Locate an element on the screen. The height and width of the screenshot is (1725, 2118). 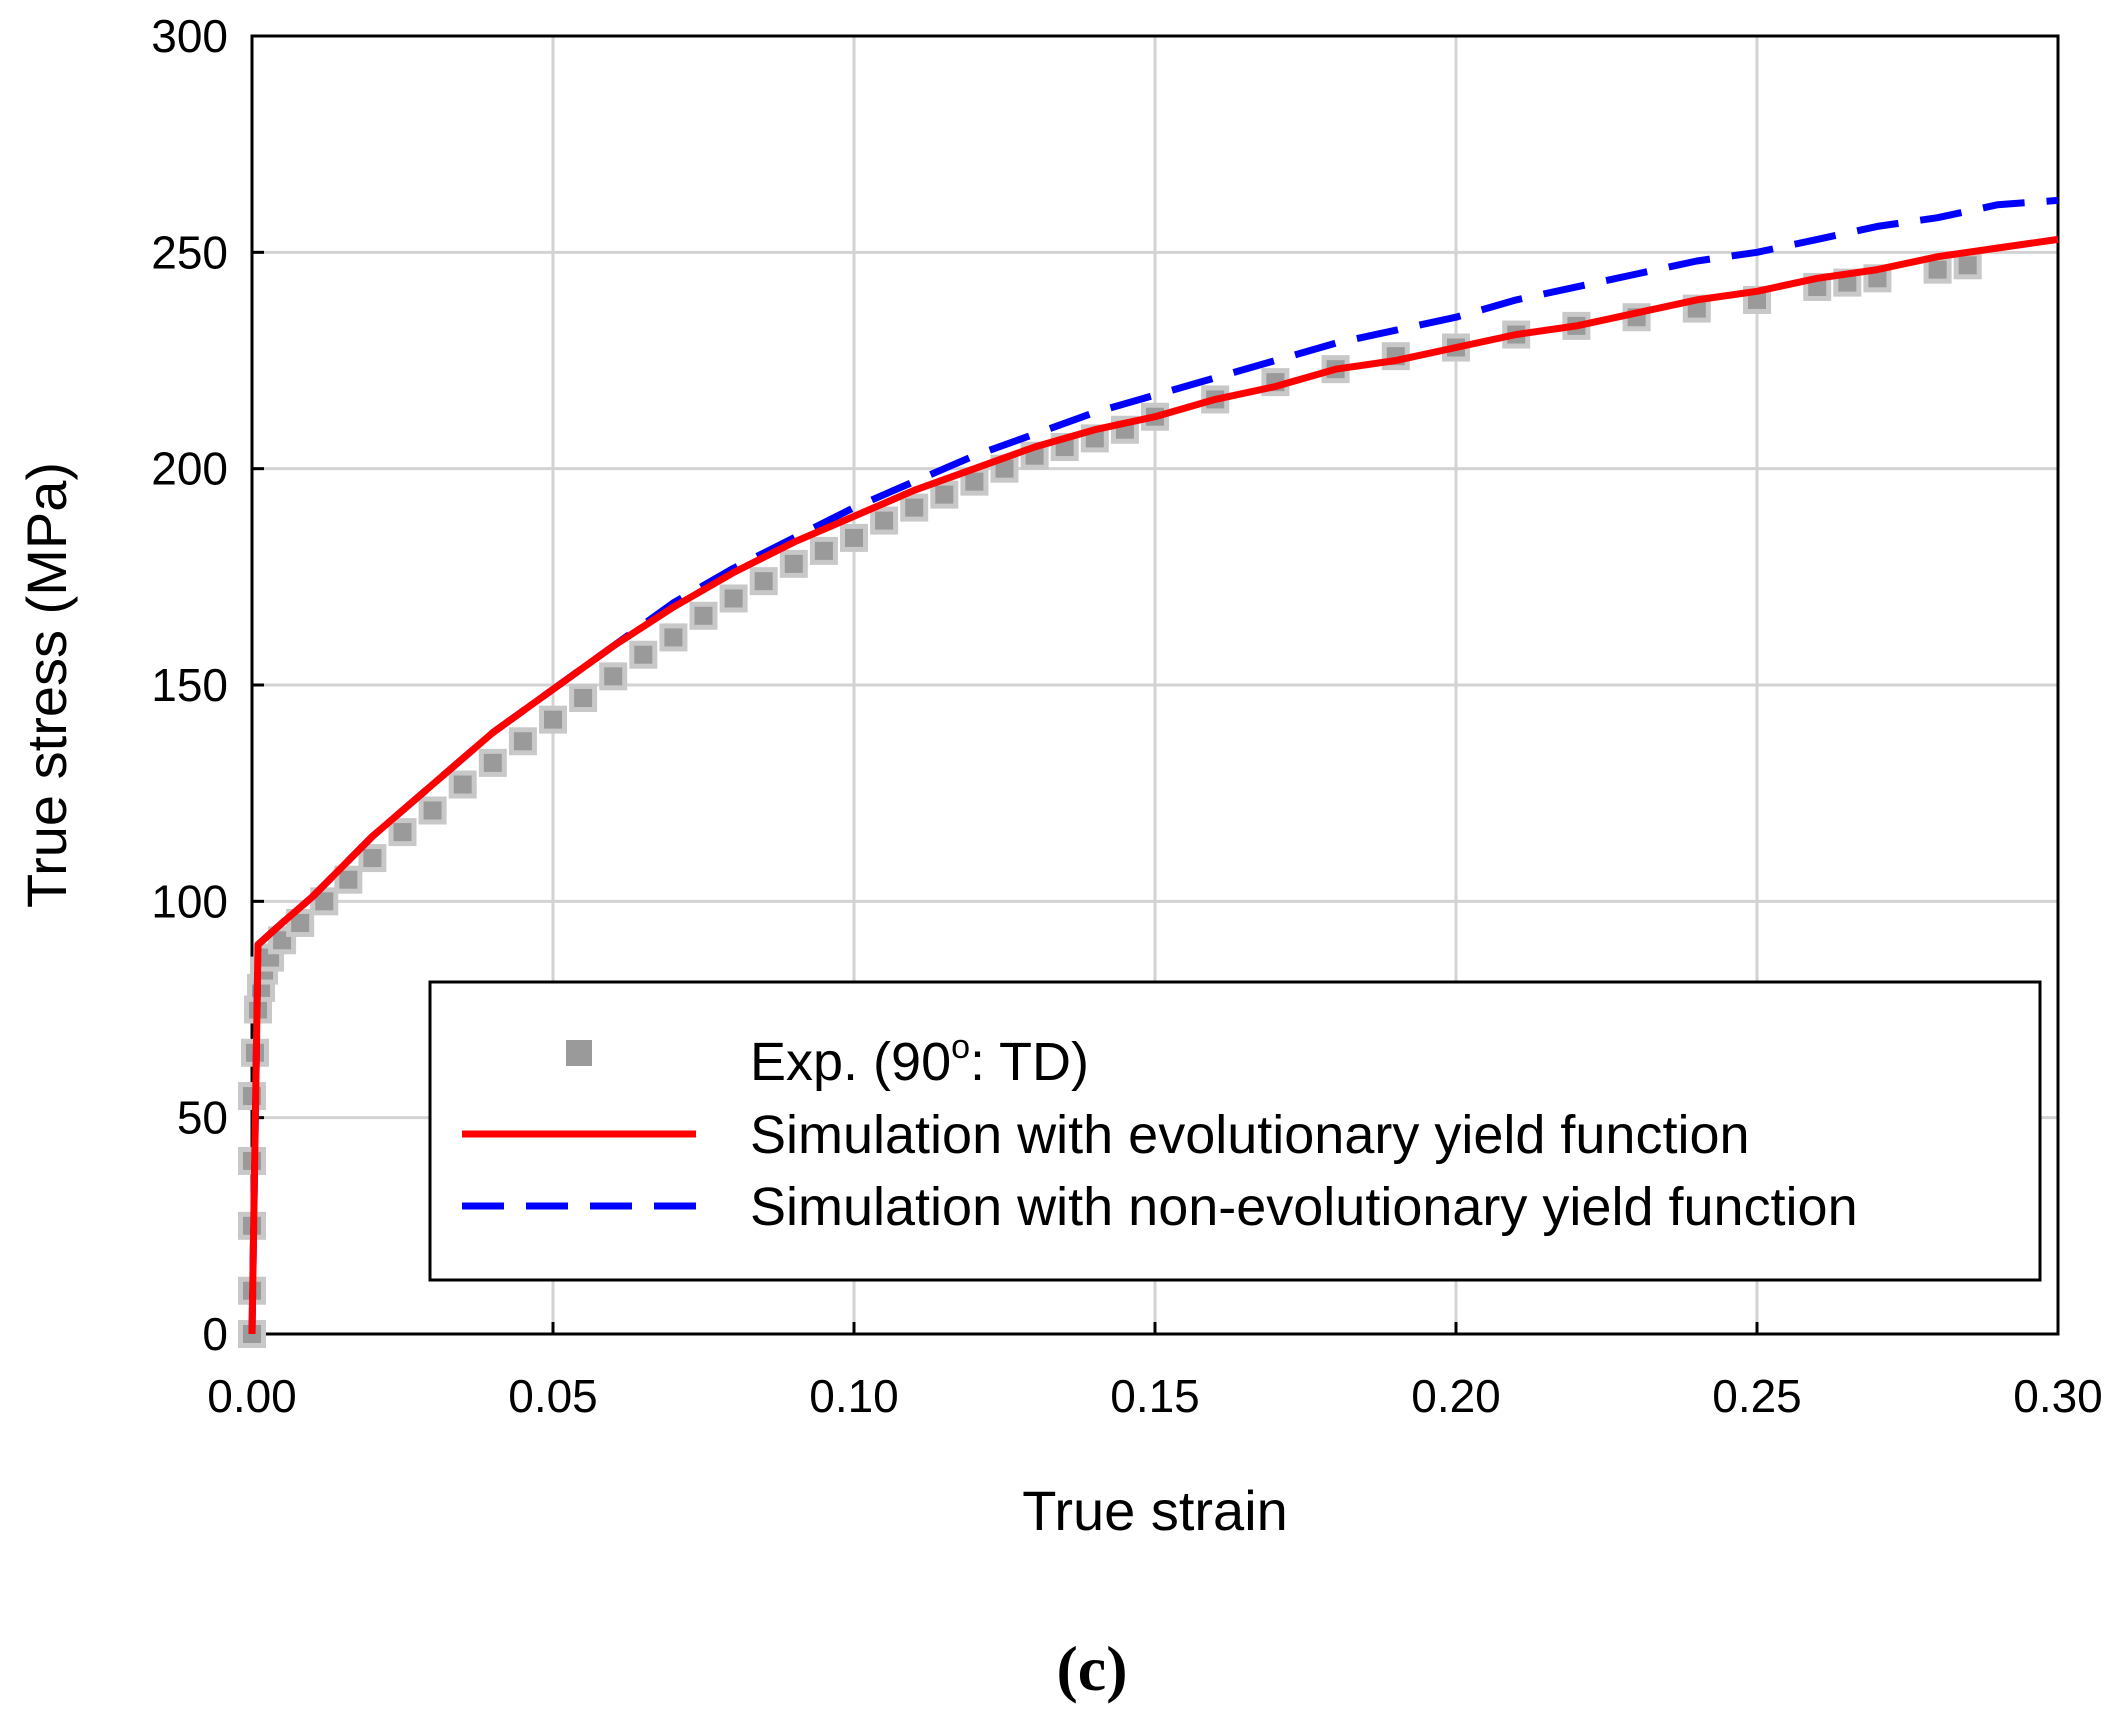
x-tick-label: 0.30 is located at coordinates (2058, 1396).